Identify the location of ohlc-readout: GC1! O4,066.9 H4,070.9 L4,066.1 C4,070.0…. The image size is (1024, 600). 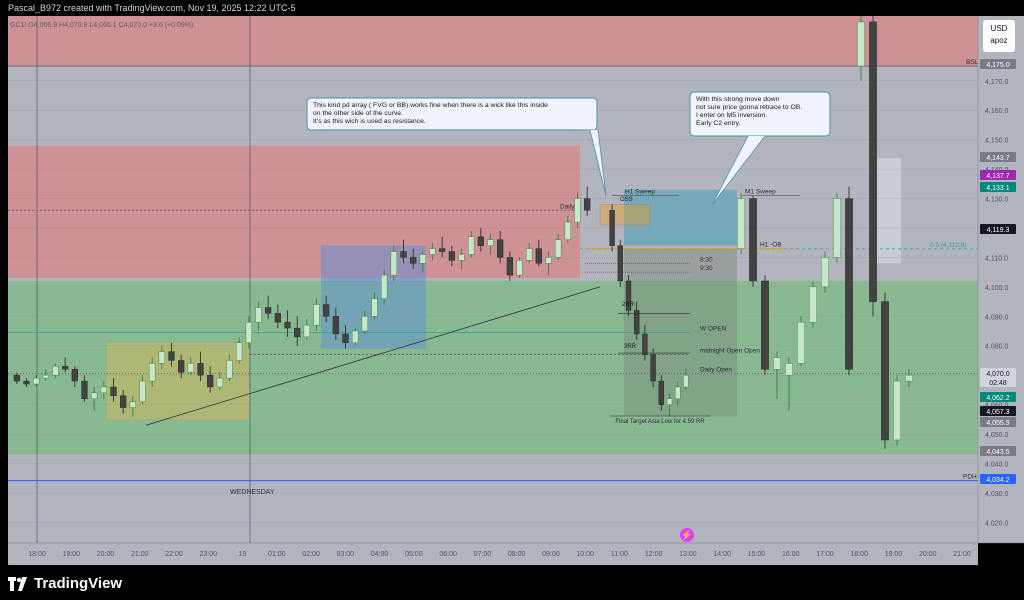
(101, 25).